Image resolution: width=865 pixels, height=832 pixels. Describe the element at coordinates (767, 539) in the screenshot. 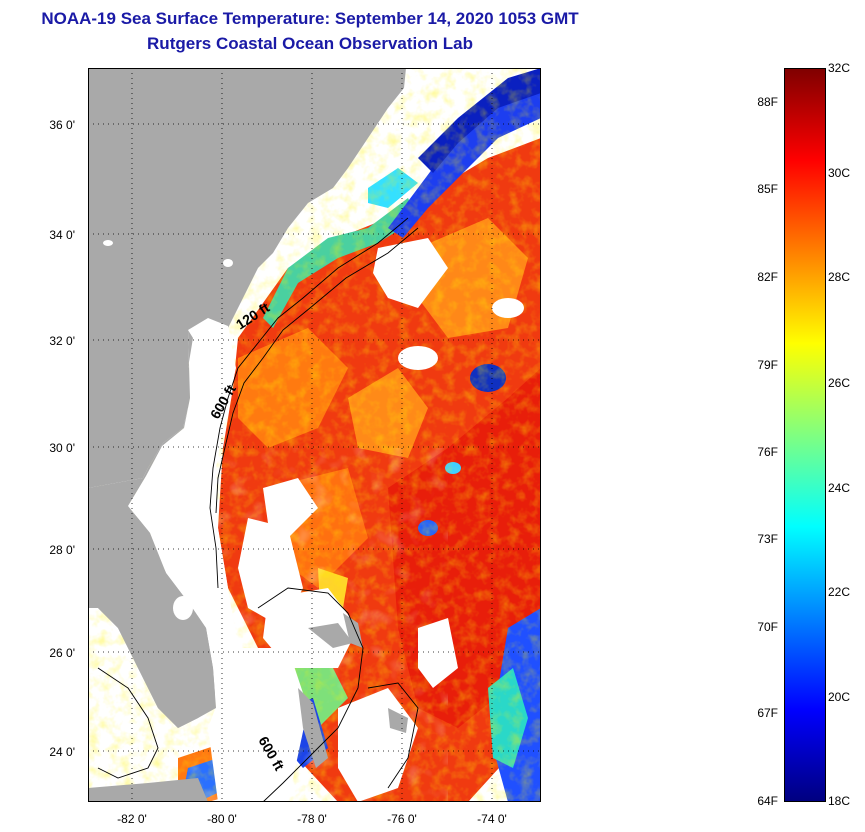

I see `colorbar-f-label: 73F` at that location.